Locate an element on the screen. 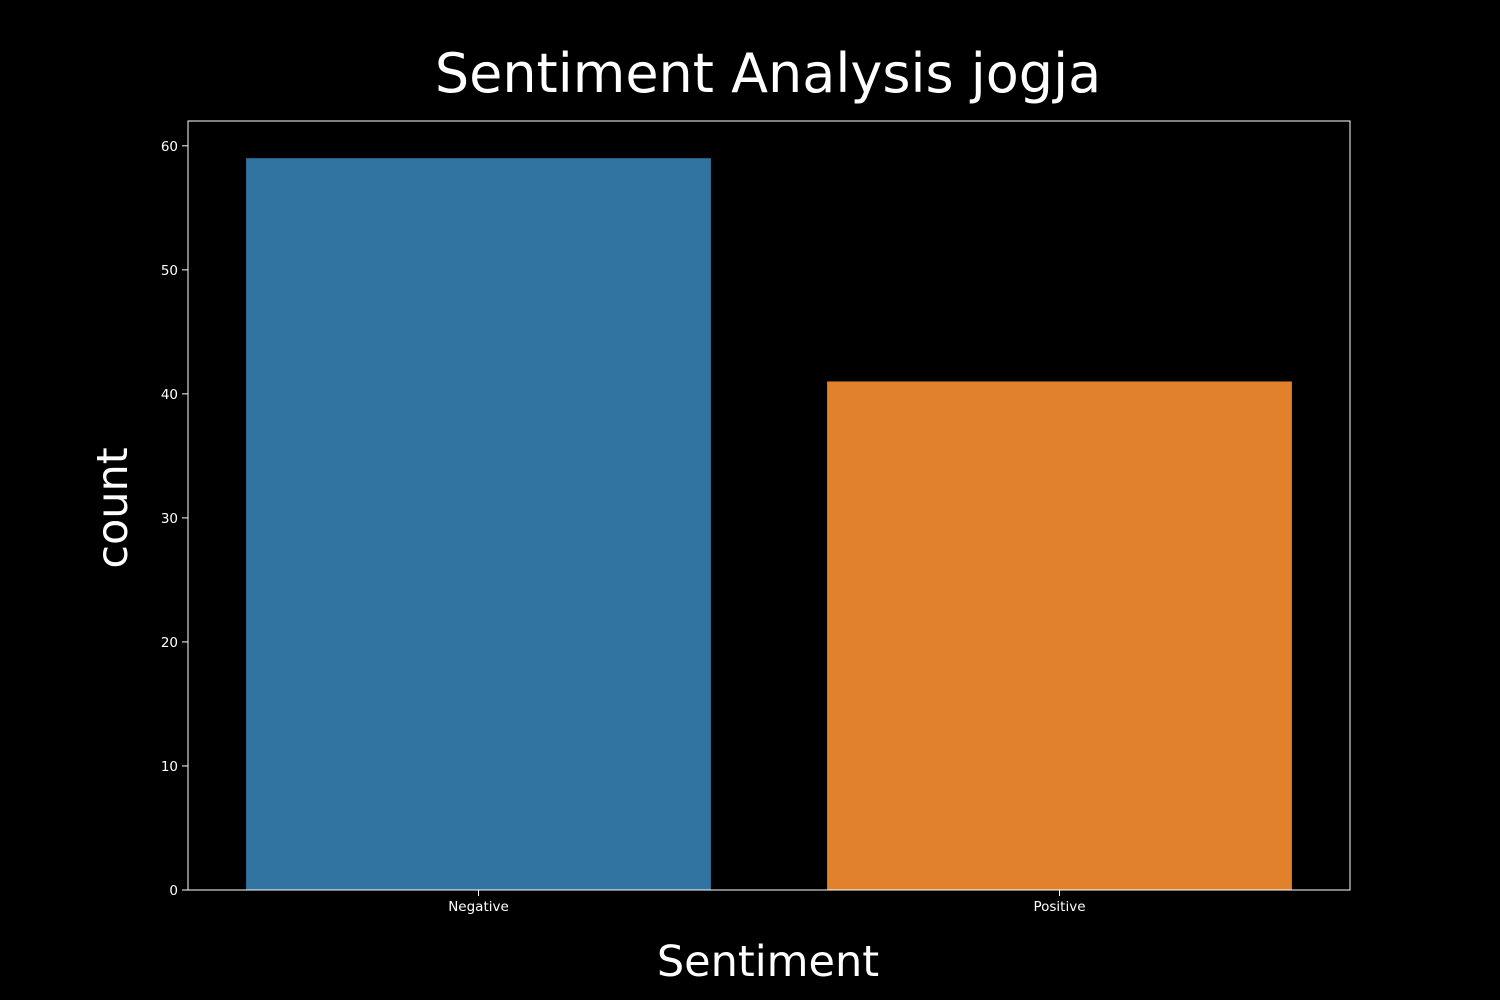  y-tick-label: 60 is located at coordinates (169, 147).